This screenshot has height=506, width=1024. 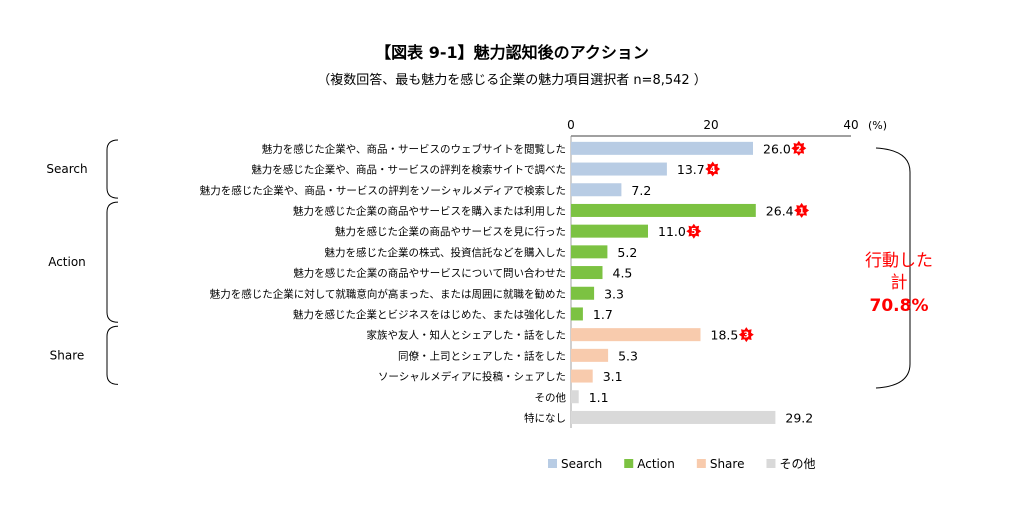 What do you see at coordinates (681, 464) in the screenshot?
I see `legend: Search Action Share その他` at bounding box center [681, 464].